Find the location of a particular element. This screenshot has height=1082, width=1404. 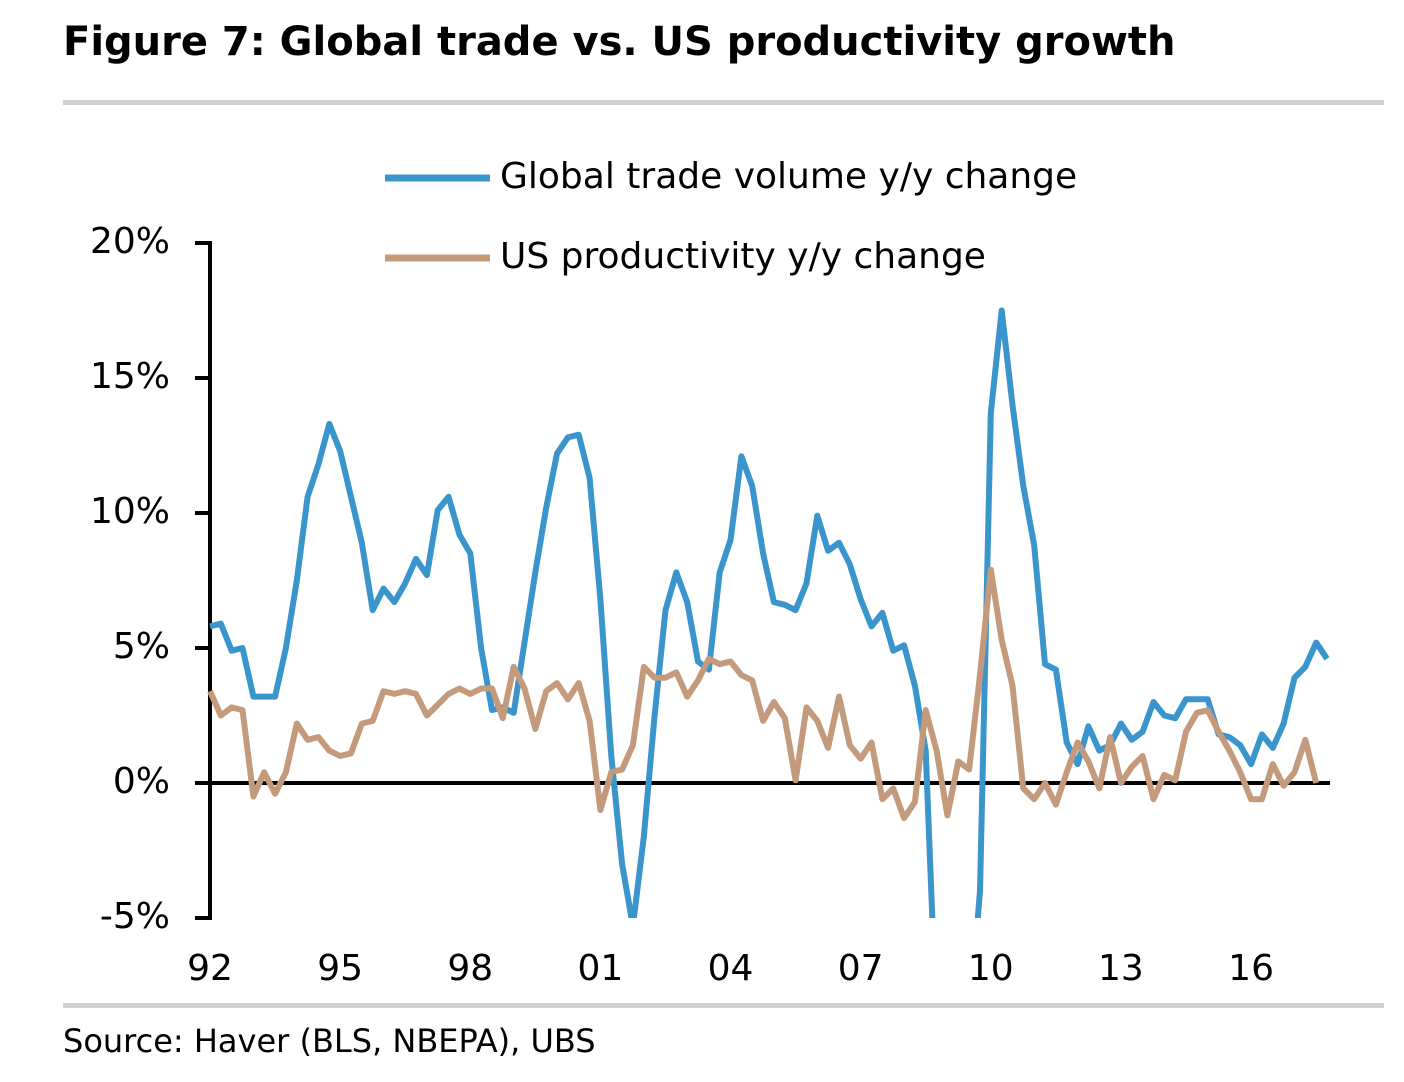

legend-label: US productivity y/y change is located at coordinates (743, 256).